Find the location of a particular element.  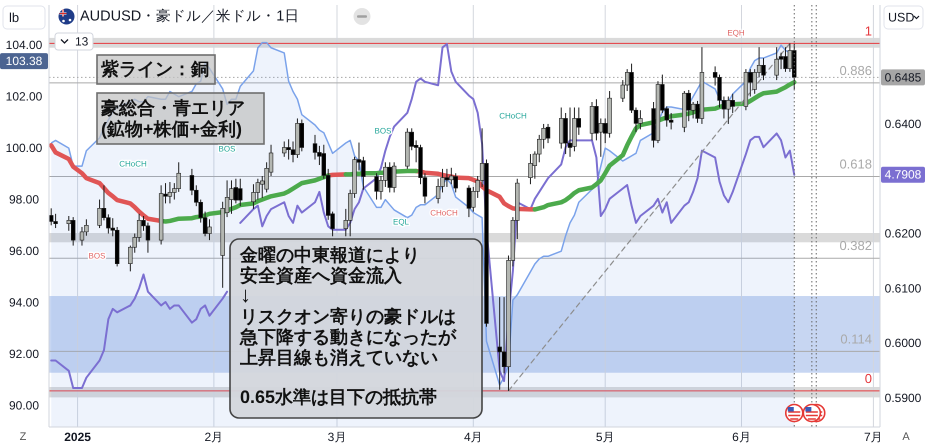

text: 4.7908 is located at coordinates (903, 175).